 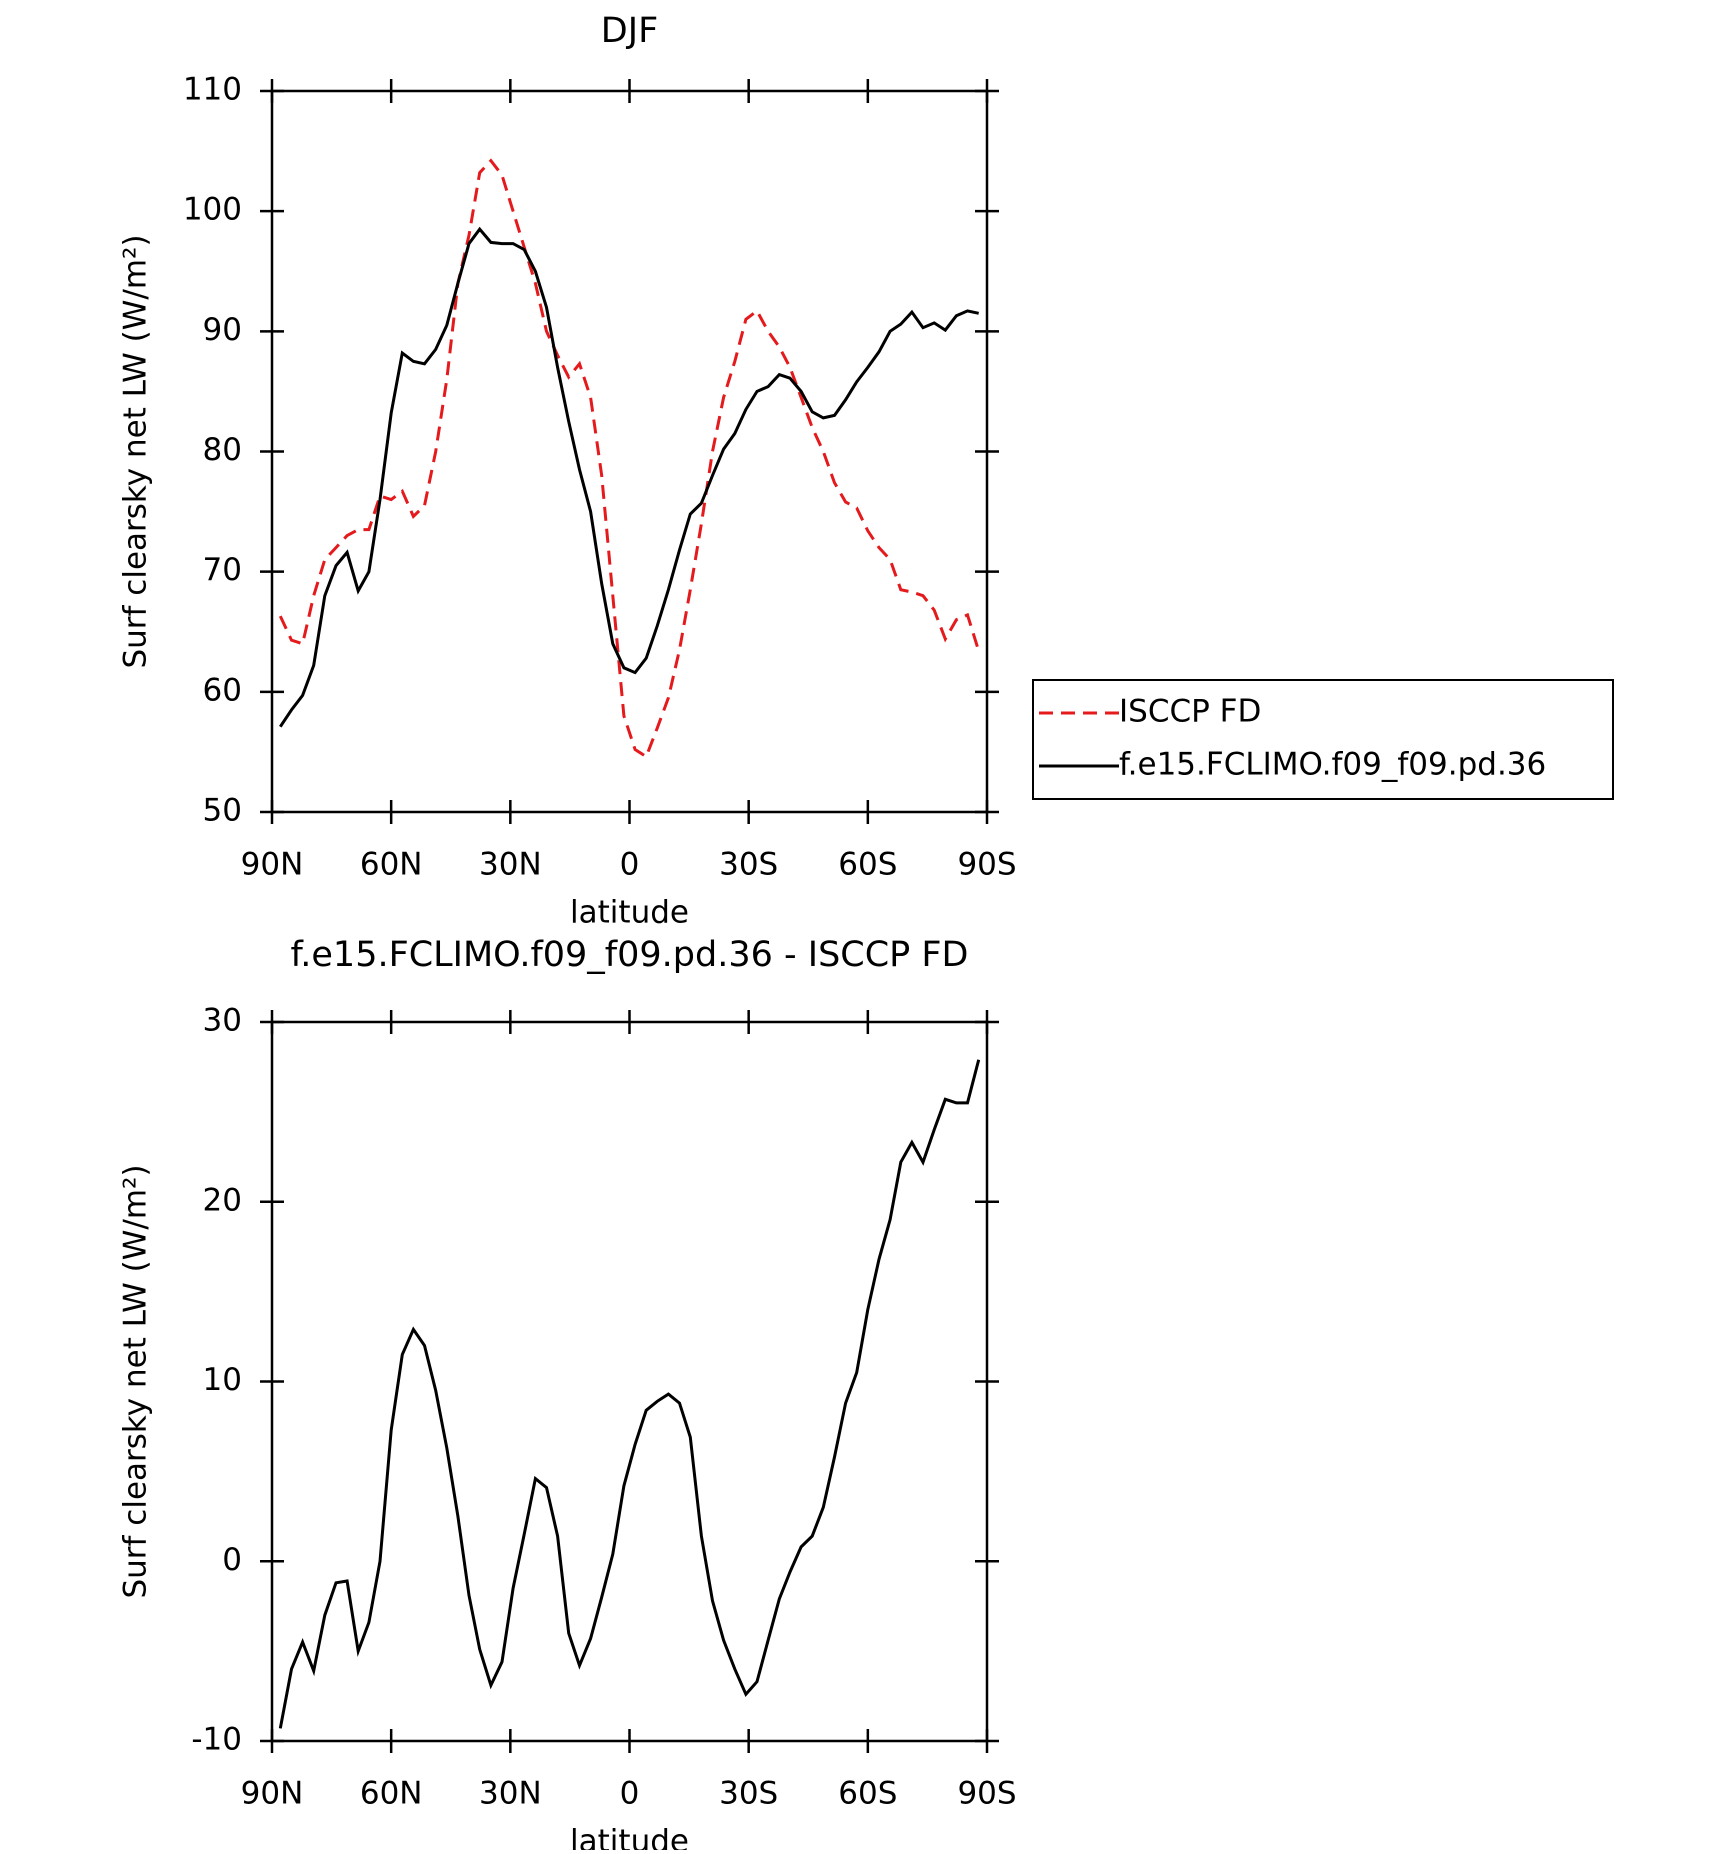 What do you see at coordinates (232, 1560) in the screenshot?
I see `y-tick-label: 0` at bounding box center [232, 1560].